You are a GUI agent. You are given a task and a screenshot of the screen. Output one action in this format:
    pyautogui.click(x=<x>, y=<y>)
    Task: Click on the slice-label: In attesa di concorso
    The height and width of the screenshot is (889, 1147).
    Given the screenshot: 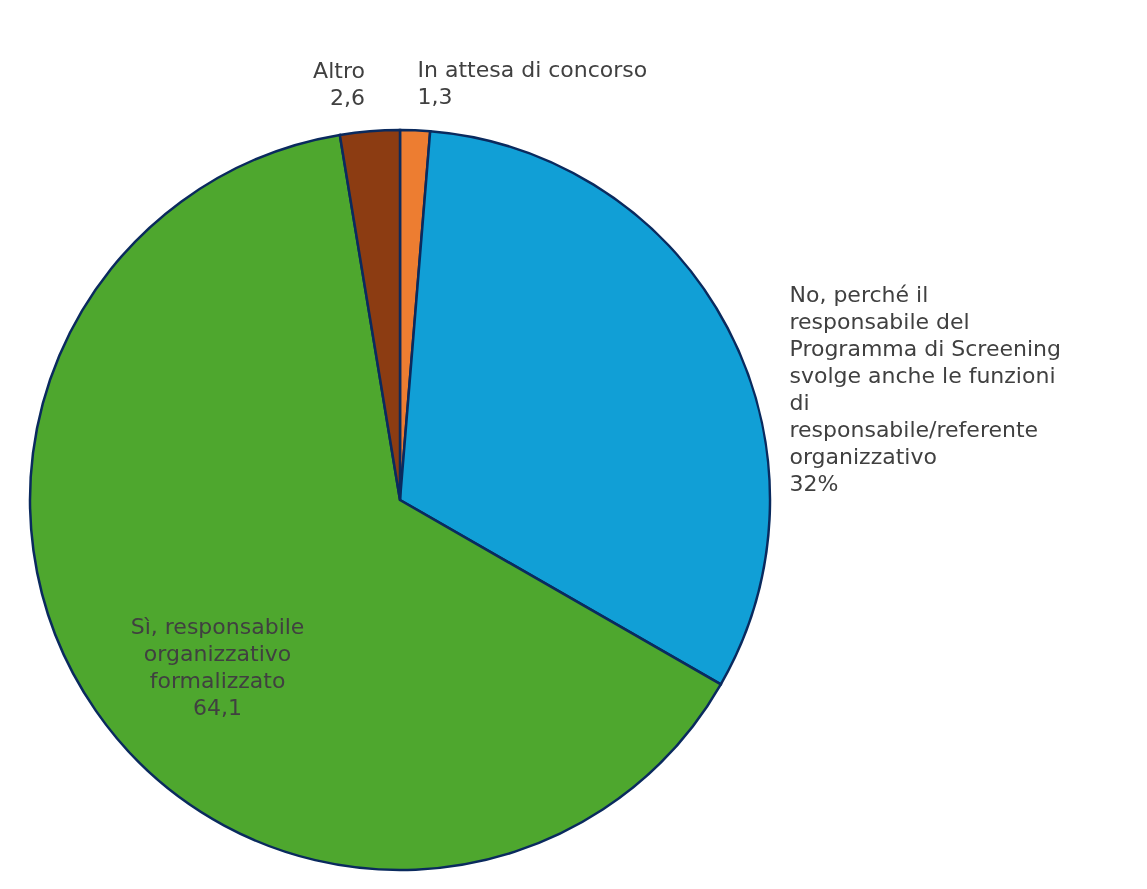 What is the action you would take?
    pyautogui.click(x=532, y=70)
    